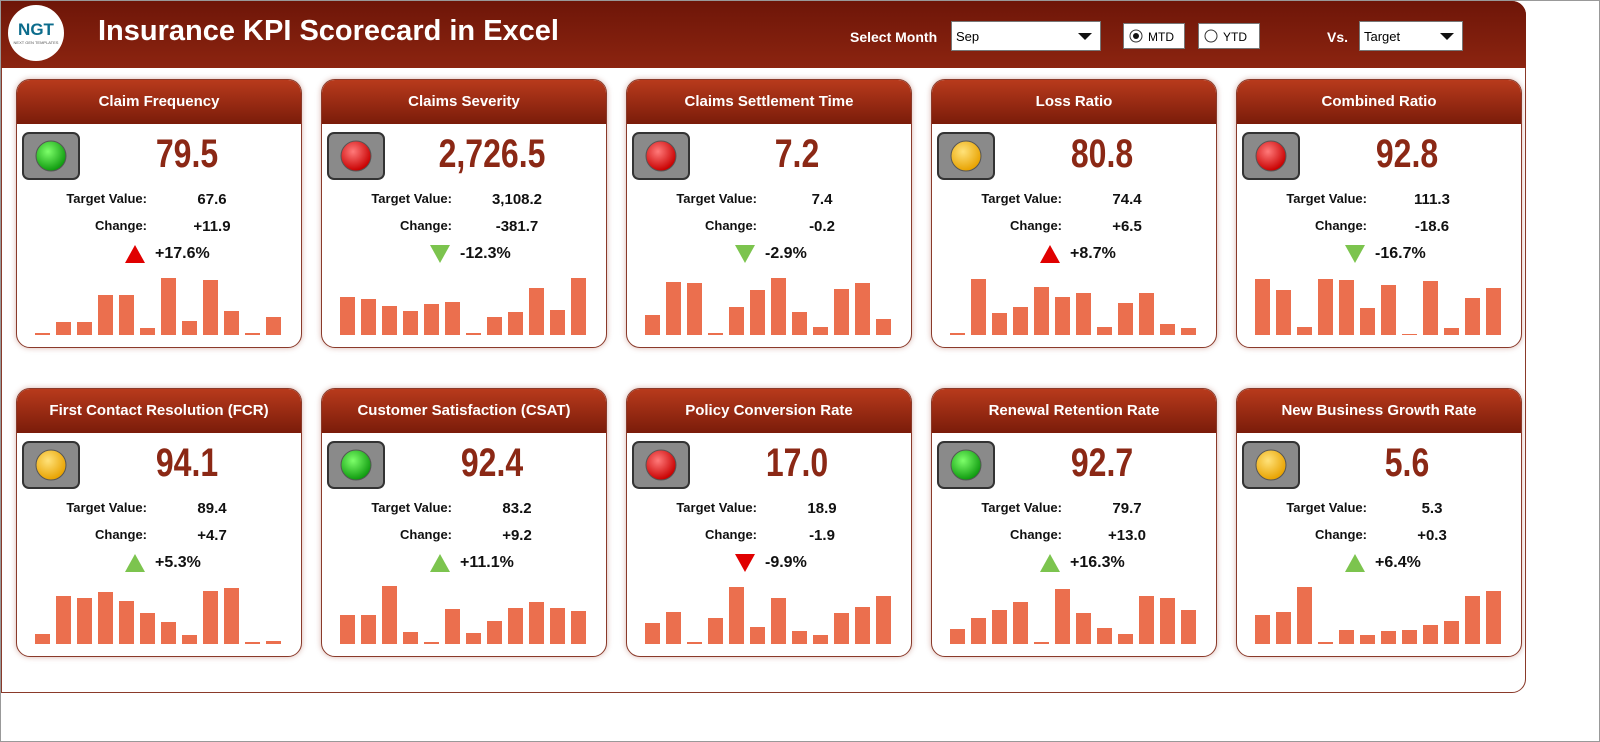  I want to click on month-dropdown: Sep, so click(1026, 36).